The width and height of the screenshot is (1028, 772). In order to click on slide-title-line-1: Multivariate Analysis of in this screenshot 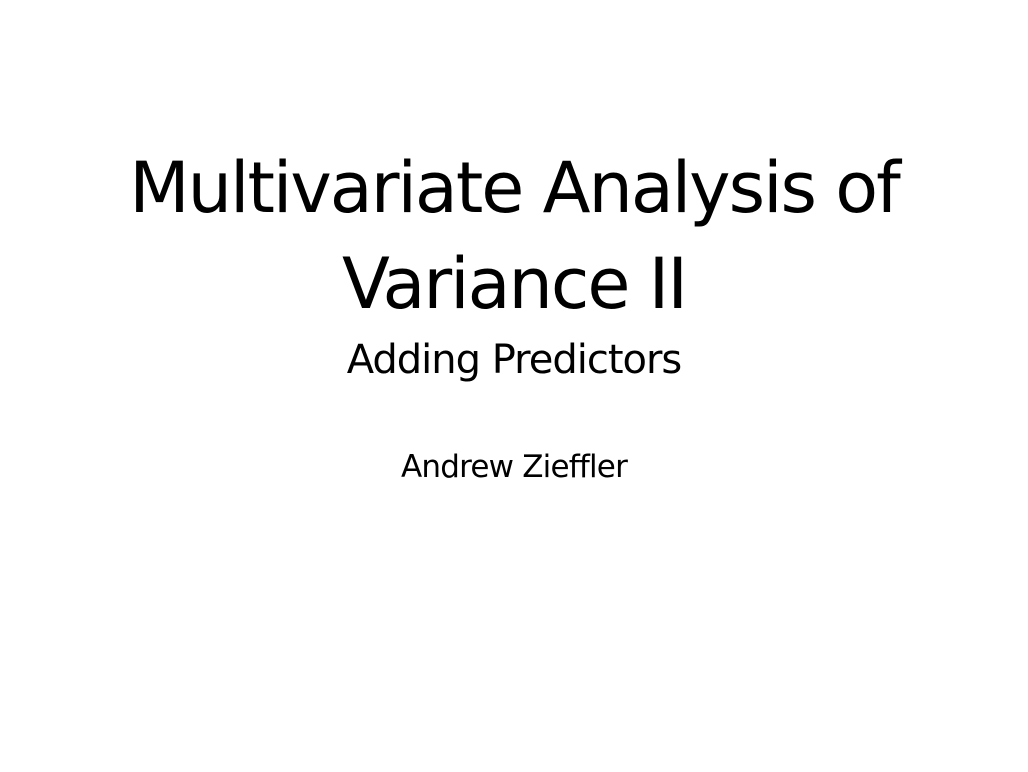, I will do `click(514, 188)`.